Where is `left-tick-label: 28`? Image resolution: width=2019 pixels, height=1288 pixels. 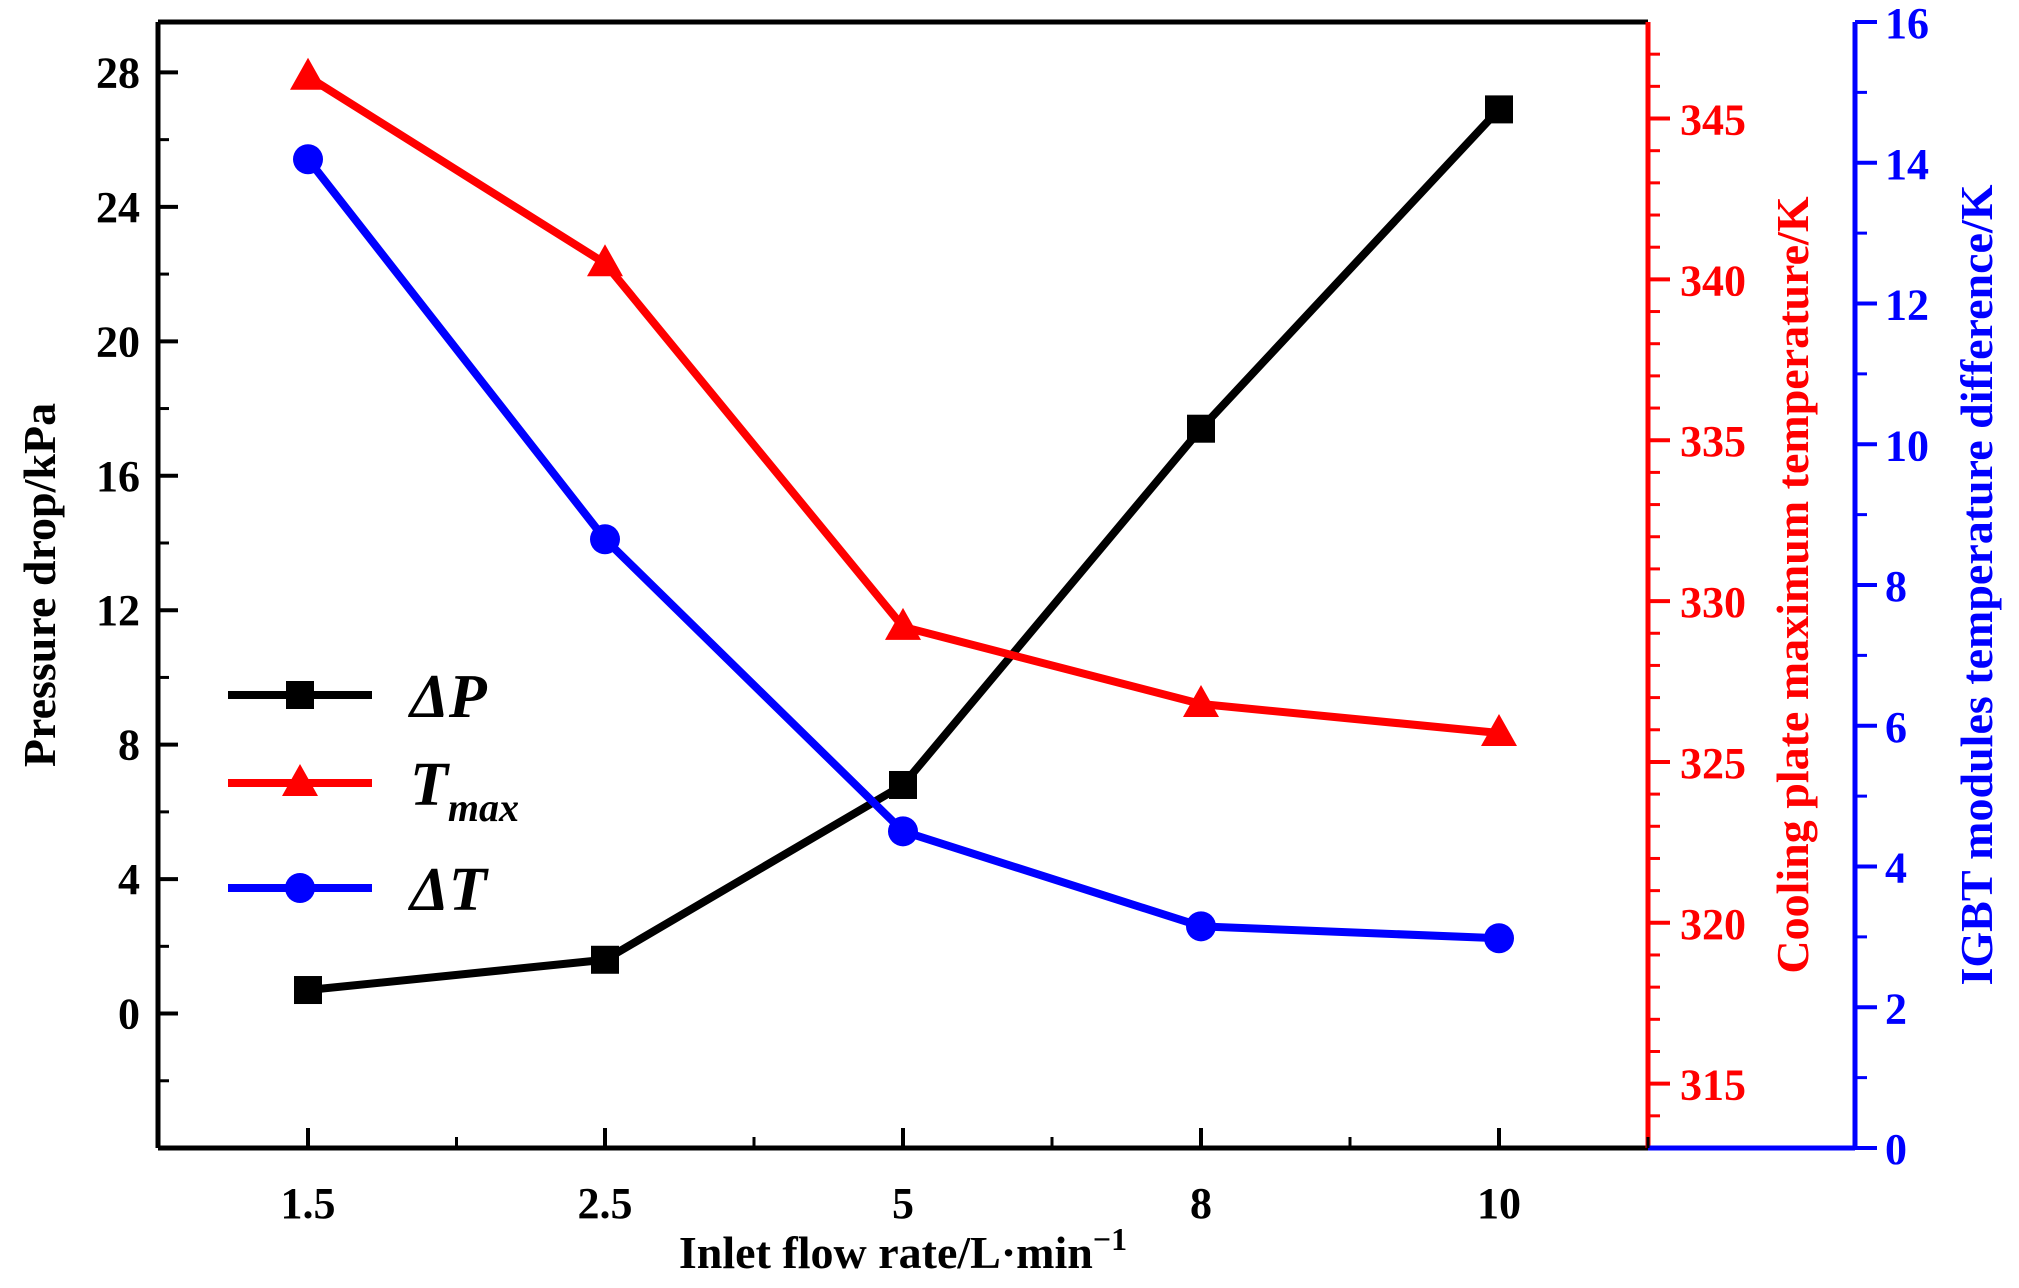 left-tick-label: 28 is located at coordinates (118, 72).